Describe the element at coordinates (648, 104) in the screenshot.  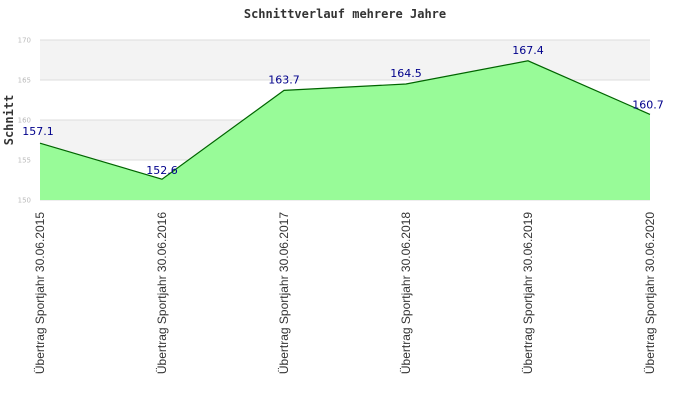
I see `data-label: 160.7` at that location.